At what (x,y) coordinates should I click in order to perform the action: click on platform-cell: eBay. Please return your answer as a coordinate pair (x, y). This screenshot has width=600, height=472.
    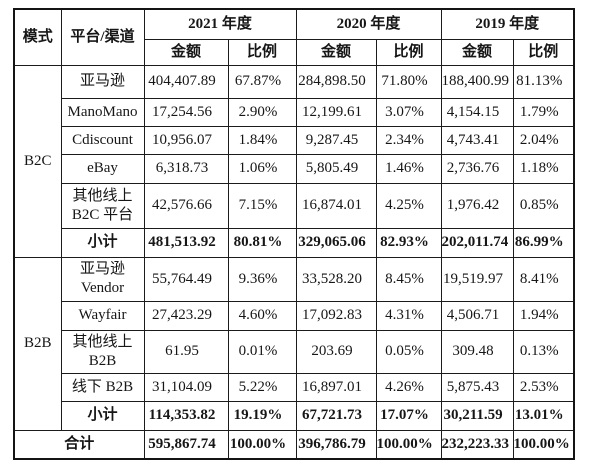
    Looking at the image, I should click on (102, 168).